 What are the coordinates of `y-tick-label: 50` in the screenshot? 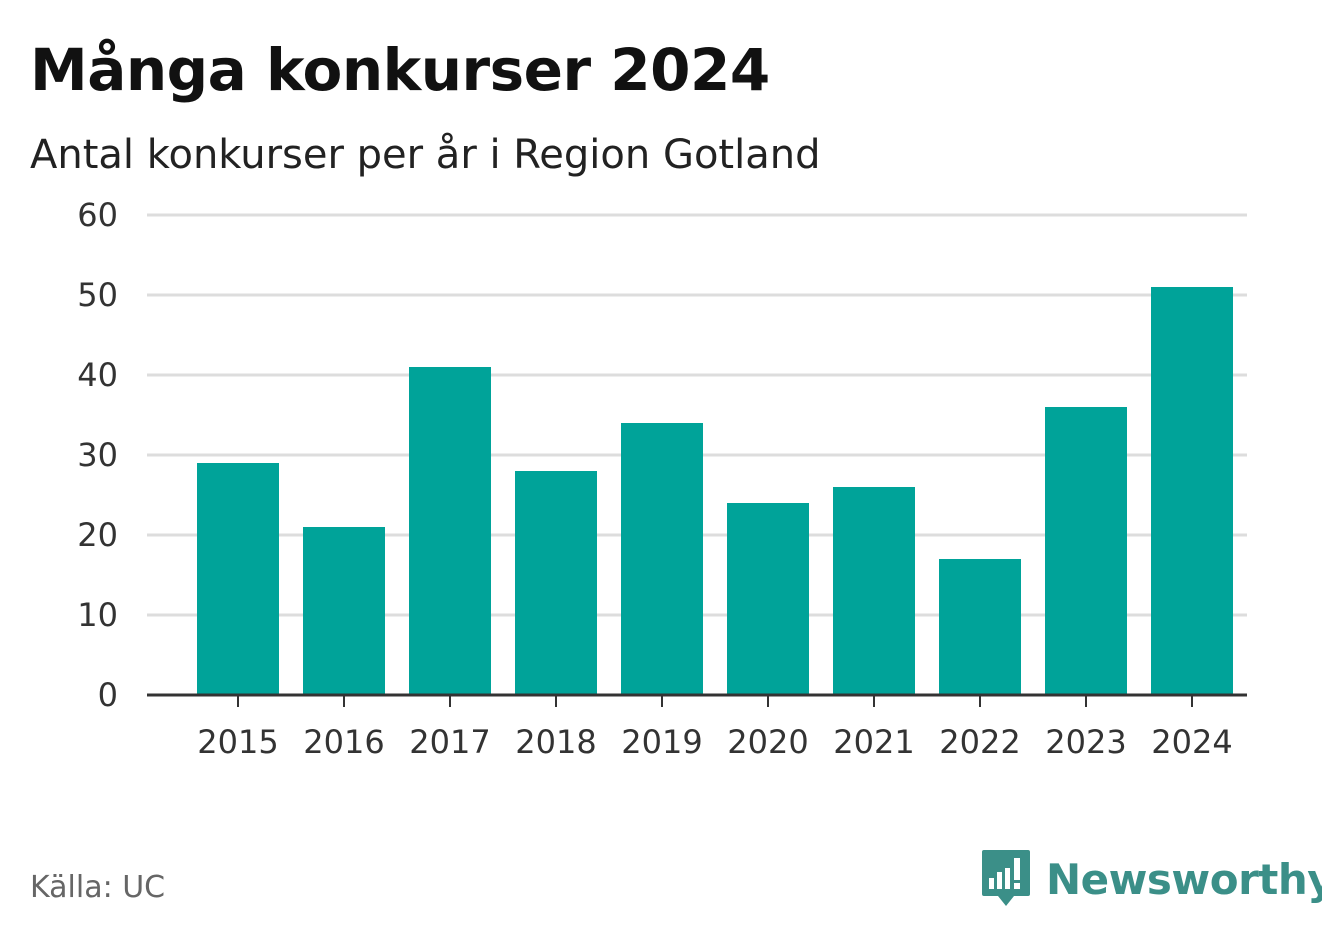 It's located at (97, 295).